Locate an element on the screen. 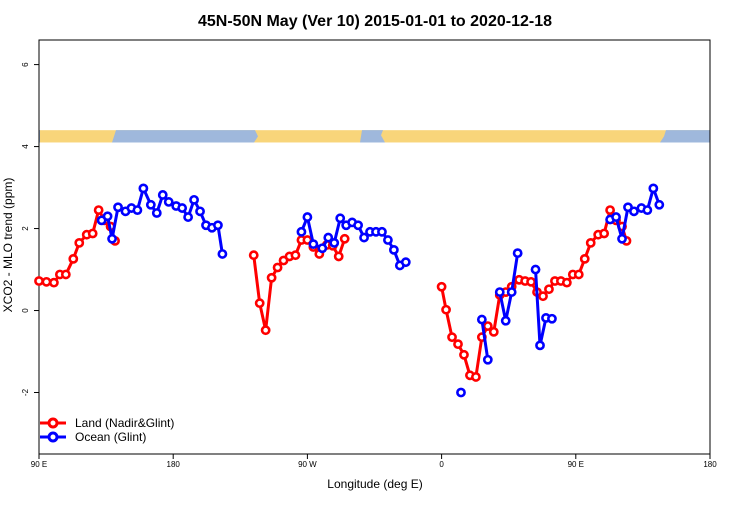 The height and width of the screenshot is (505, 750). y-axis-label: XCO2 - MLO trend (ppm) is located at coordinates (8, 245).